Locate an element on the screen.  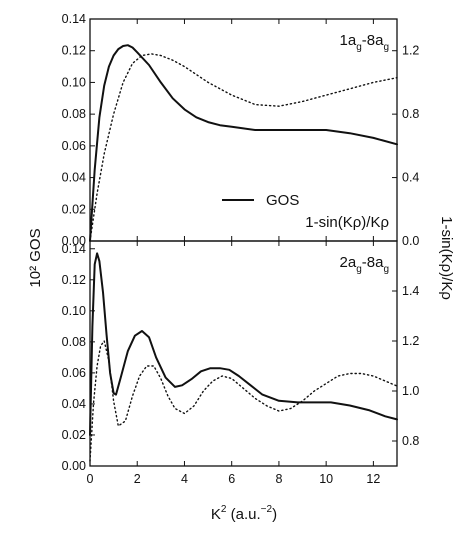
x-tick-label: 8 is located at coordinates (278, 479).